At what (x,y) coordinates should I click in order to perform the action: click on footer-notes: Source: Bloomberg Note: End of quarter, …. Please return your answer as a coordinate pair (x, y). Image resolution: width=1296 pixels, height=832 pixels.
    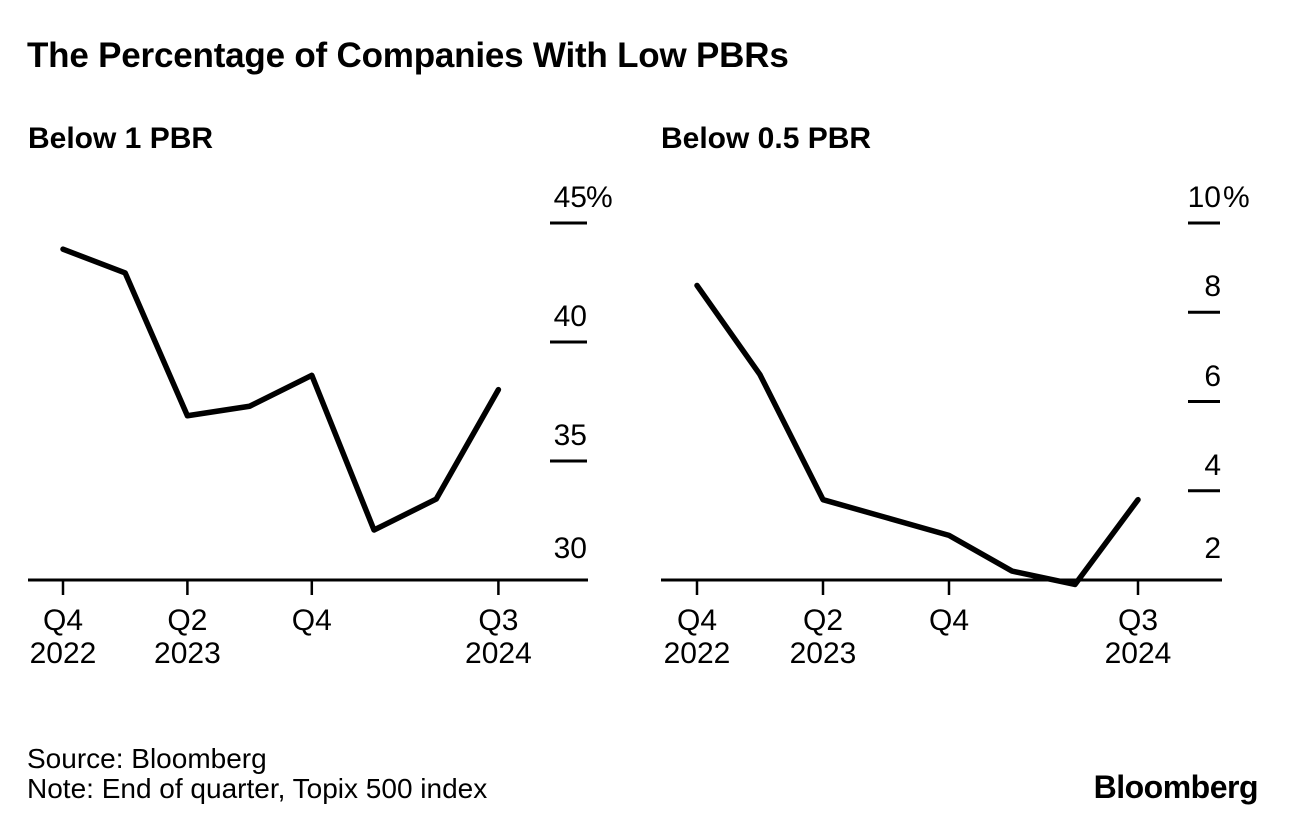
    Looking at the image, I should click on (257, 773).